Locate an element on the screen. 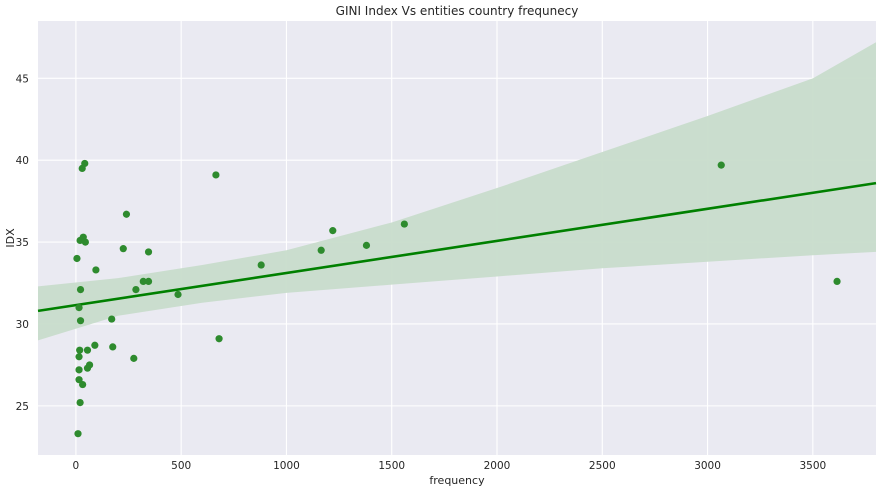 The width and height of the screenshot is (883, 493). x-tick-label: 3000 is located at coordinates (707, 466).